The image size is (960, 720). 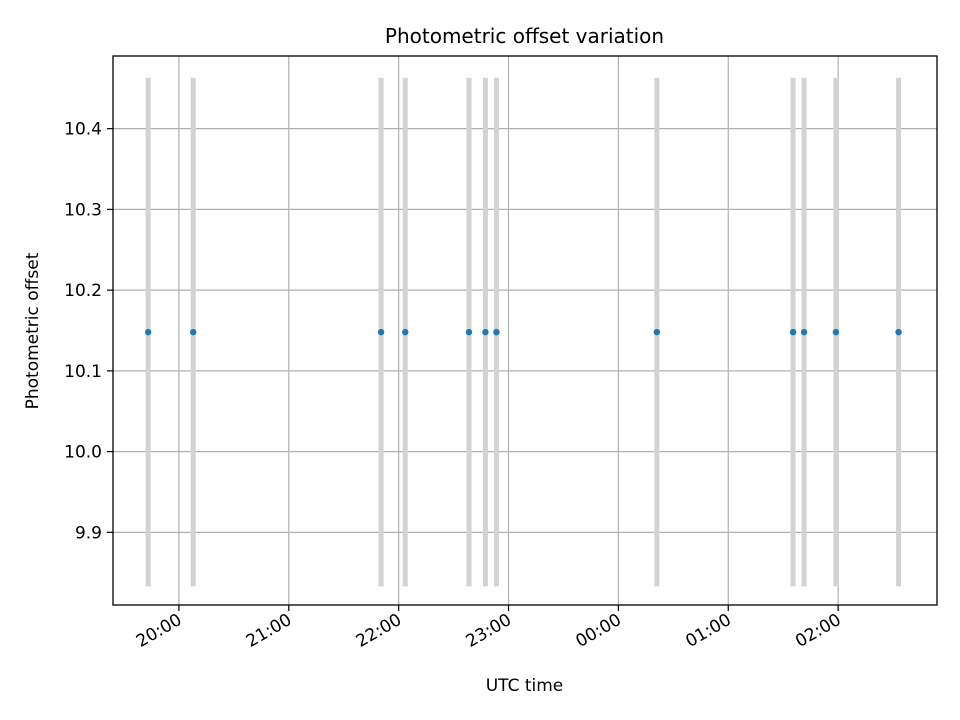 What do you see at coordinates (83, 372) in the screenshot?
I see `y-tick-label: 10.1` at bounding box center [83, 372].